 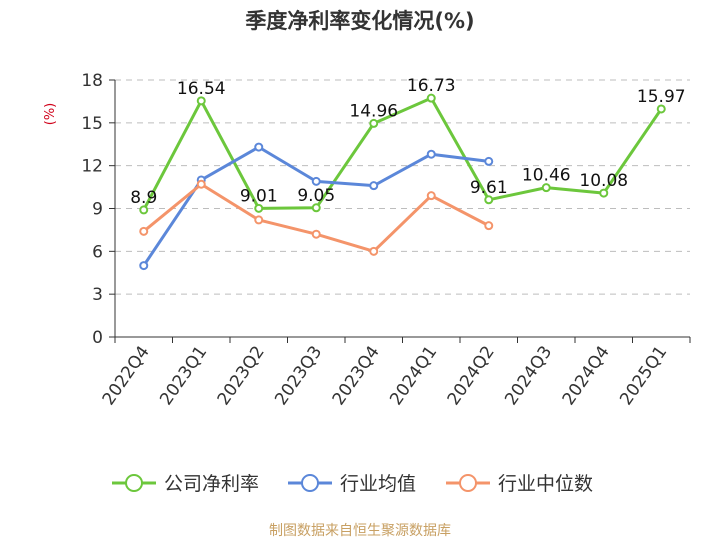 What do you see at coordinates (603, 181) in the screenshot?
I see `data-label: 10.08` at bounding box center [603, 181].